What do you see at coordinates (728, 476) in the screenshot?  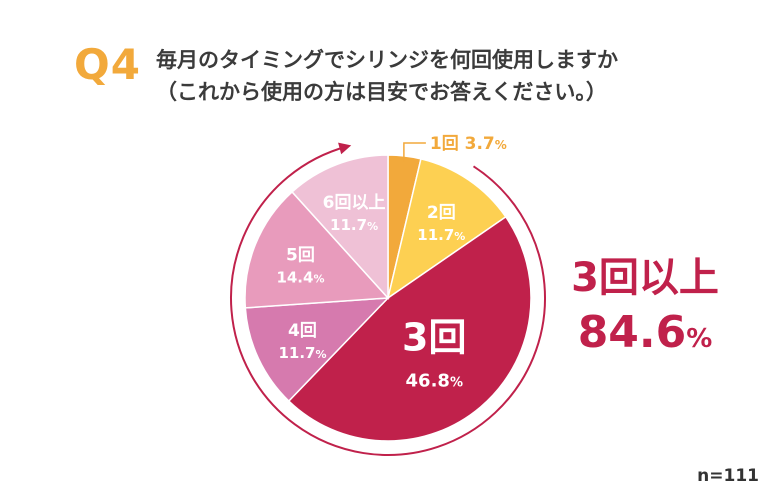 I see `sample-size: n=111` at bounding box center [728, 476].